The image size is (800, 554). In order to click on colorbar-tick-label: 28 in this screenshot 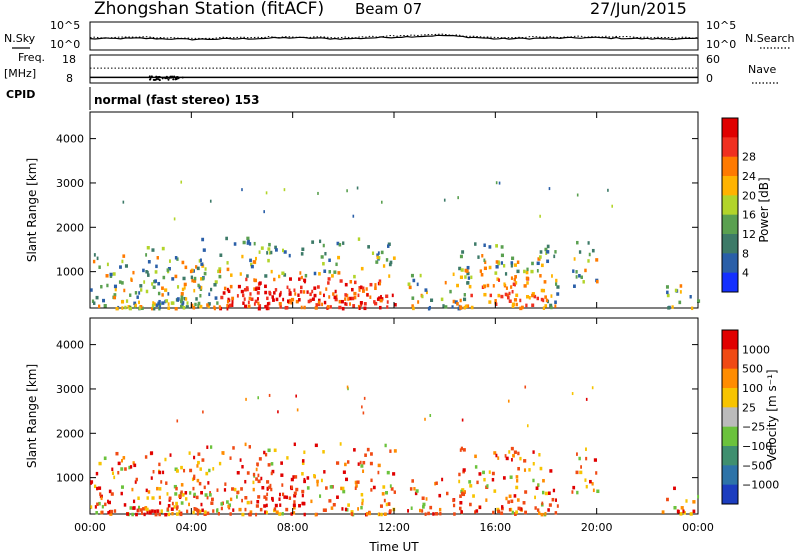, I will do `click(749, 157)`.